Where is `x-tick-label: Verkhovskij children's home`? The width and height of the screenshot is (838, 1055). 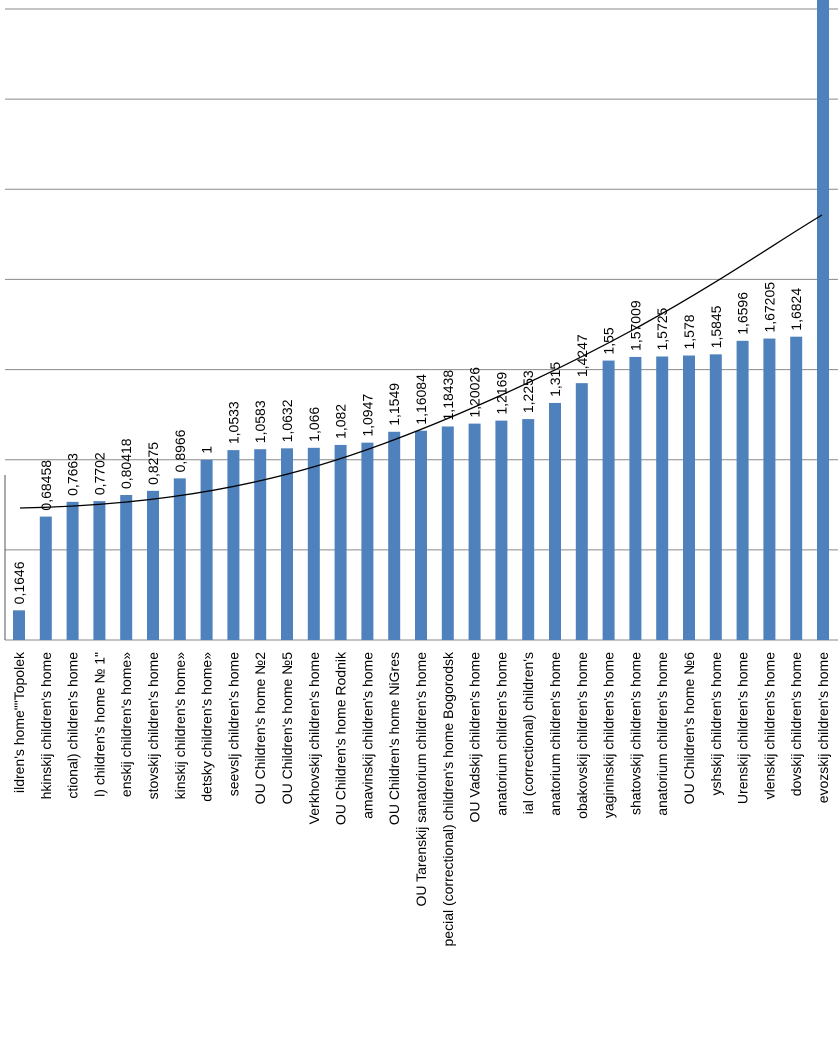
x-tick-label: Verkhovskij children's home is located at coordinates (314, 738).